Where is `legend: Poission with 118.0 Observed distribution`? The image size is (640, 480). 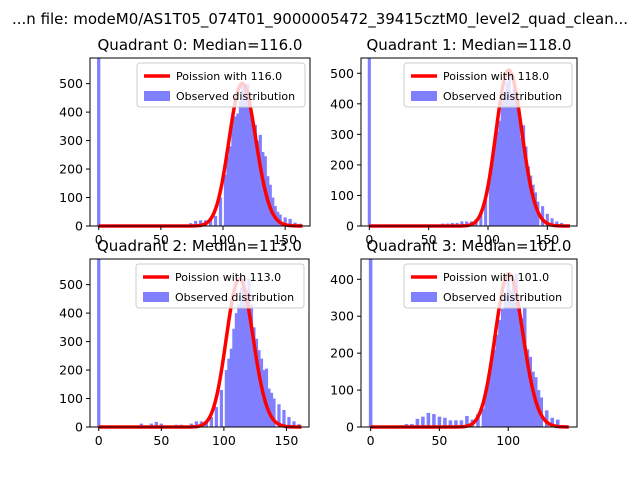 legend: Poission with 118.0 Observed distribution is located at coordinates (488, 85).